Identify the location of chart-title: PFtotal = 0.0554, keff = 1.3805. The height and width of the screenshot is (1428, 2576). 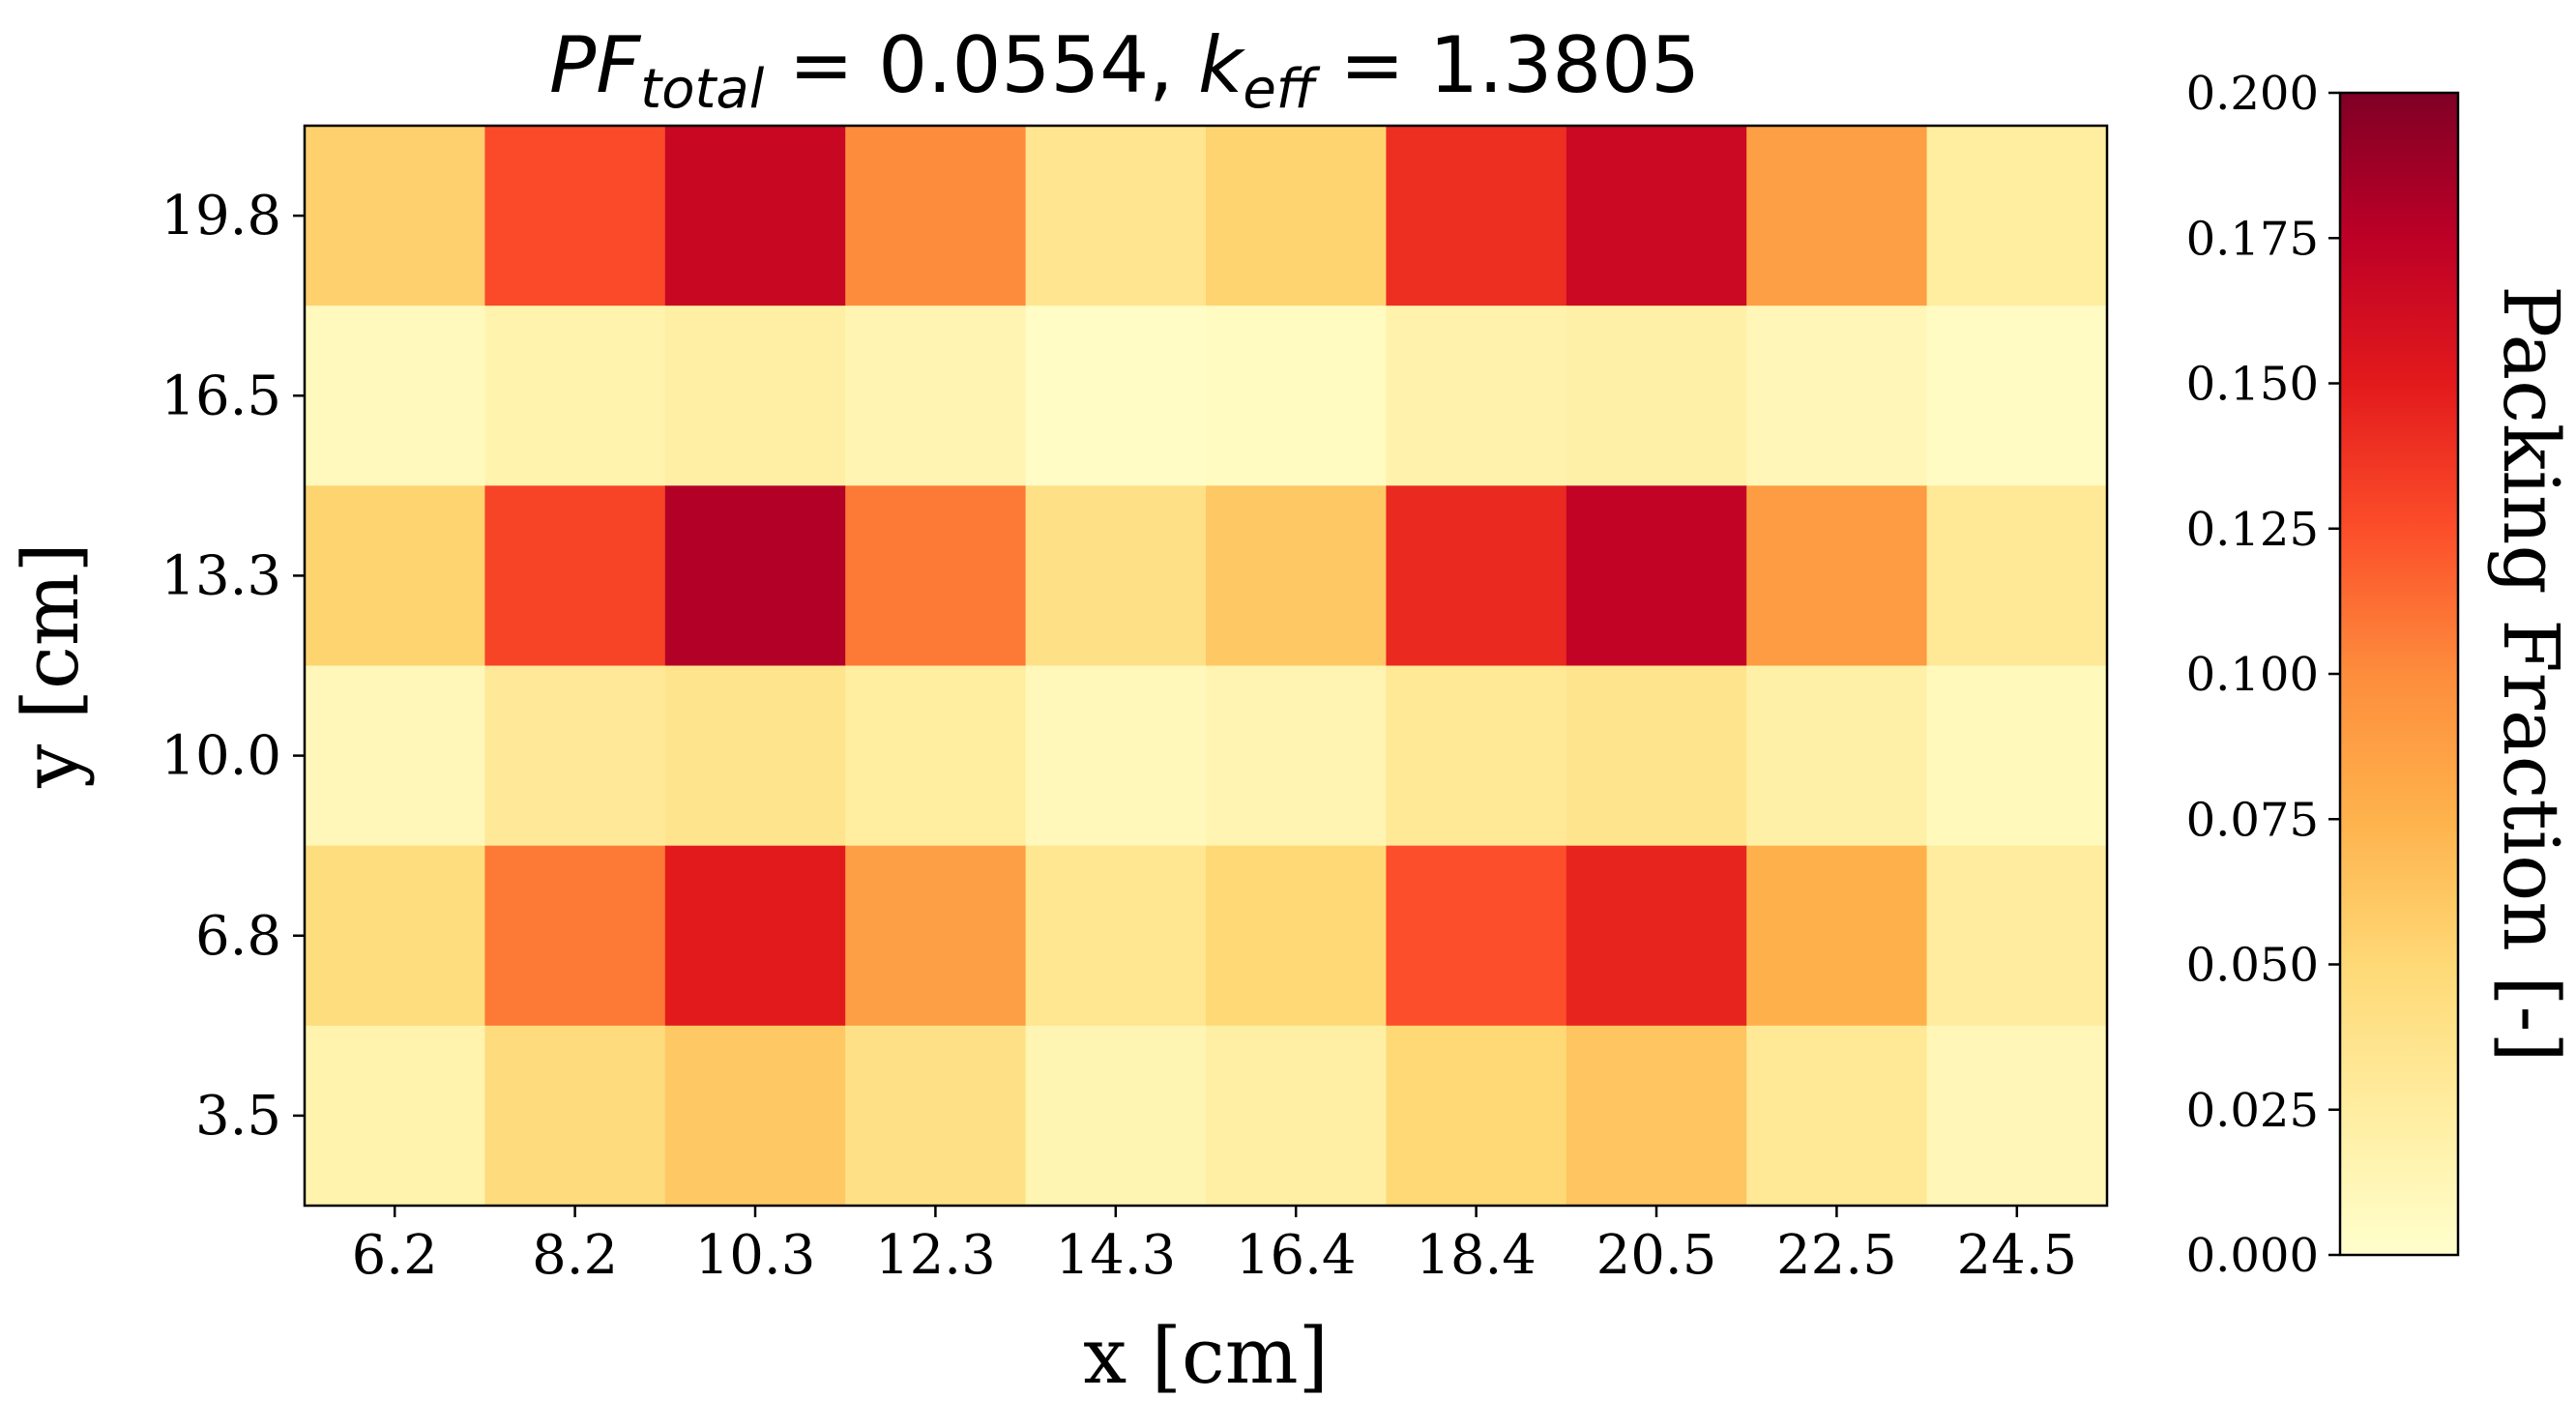
(1124, 70).